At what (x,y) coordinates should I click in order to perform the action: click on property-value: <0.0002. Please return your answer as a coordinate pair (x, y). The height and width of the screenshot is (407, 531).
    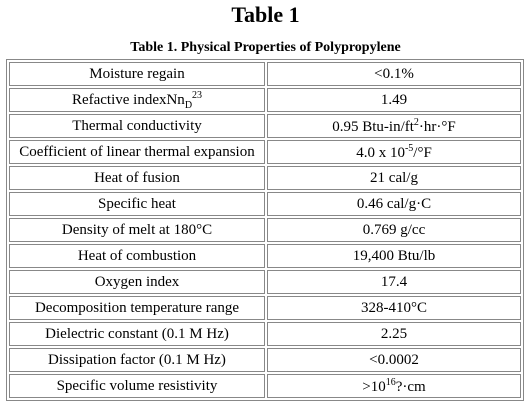
    Looking at the image, I should click on (394, 360).